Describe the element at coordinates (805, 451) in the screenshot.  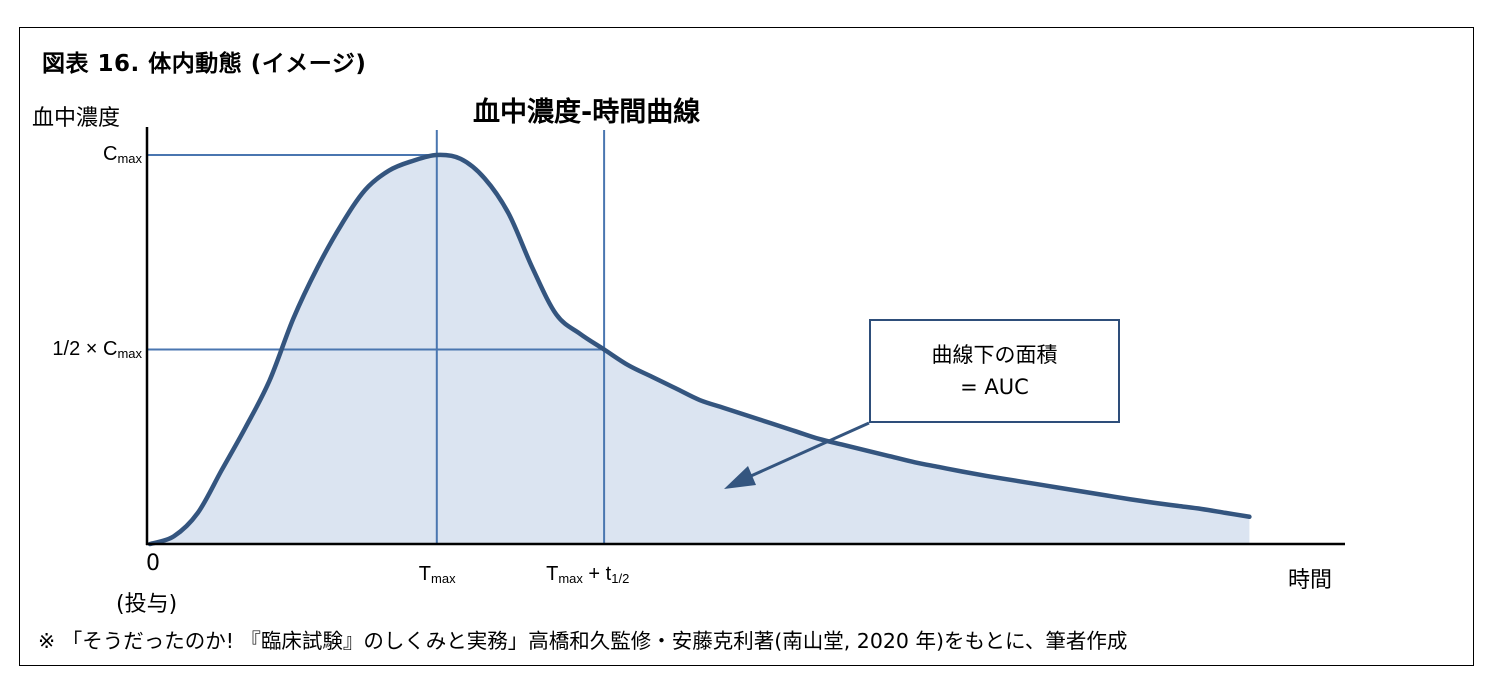
I see `auc-arrow-shaft` at that location.